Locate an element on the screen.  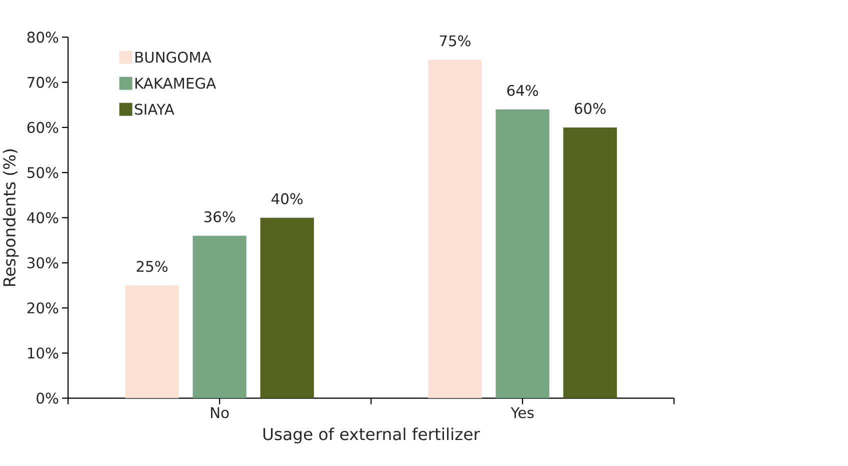
data-label: 60% is located at coordinates (590, 108).